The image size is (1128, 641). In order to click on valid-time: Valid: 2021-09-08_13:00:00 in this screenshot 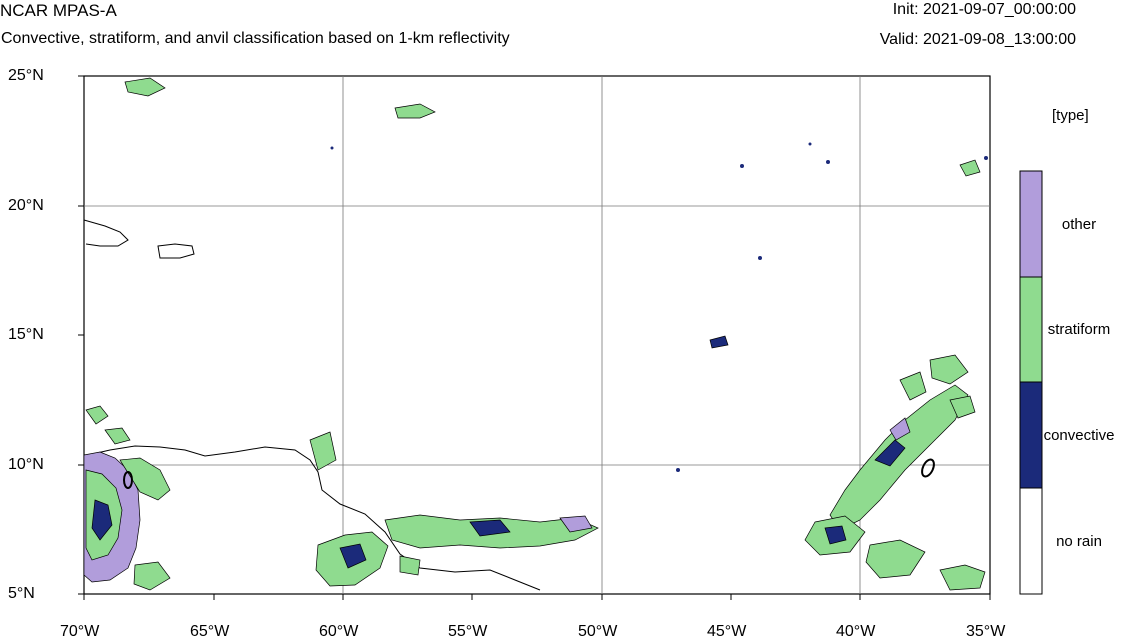, I will do `click(977, 39)`.